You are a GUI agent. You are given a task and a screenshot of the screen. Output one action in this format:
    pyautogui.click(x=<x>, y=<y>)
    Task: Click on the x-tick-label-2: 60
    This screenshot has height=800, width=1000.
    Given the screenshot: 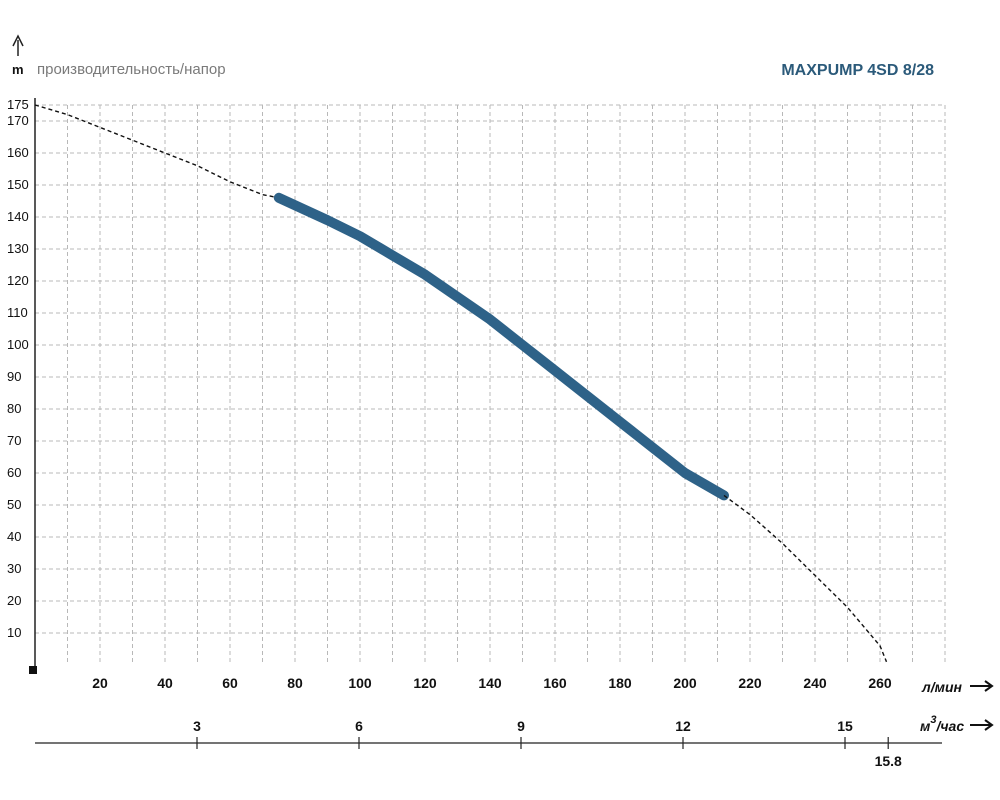 What is the action you would take?
    pyautogui.click(x=230, y=683)
    